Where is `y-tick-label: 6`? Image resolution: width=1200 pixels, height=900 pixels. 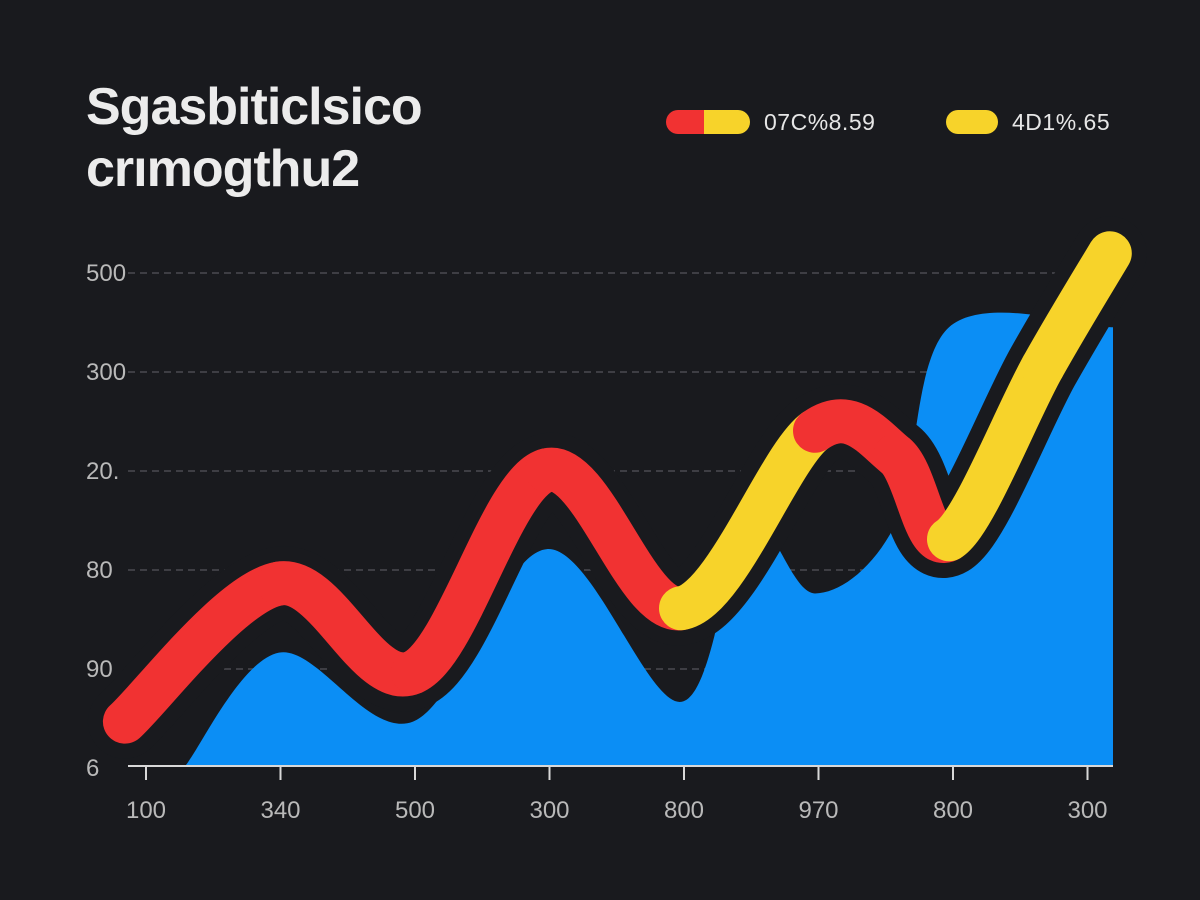
y-tick-label: 6 is located at coordinates (92, 768).